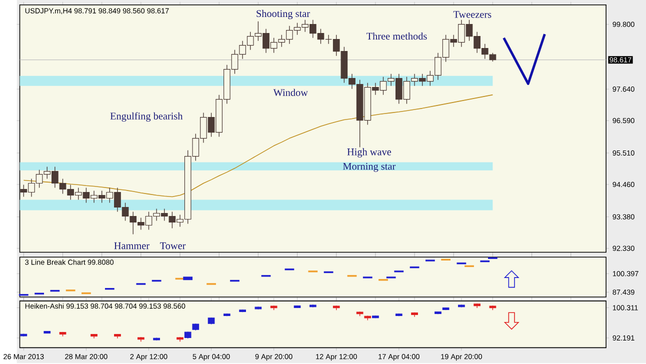 The width and height of the screenshot is (646, 364). I want to click on annotation: Window, so click(290, 92).